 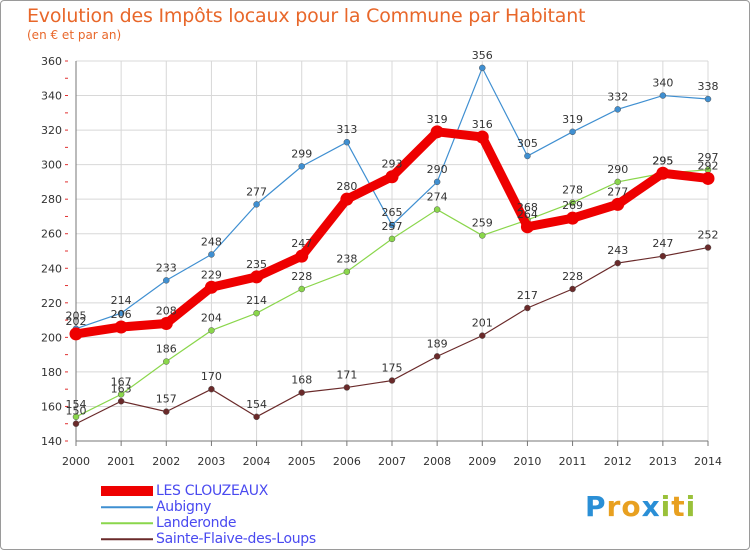 I want to click on data-label-aubigny: 290, so click(x=437, y=169).